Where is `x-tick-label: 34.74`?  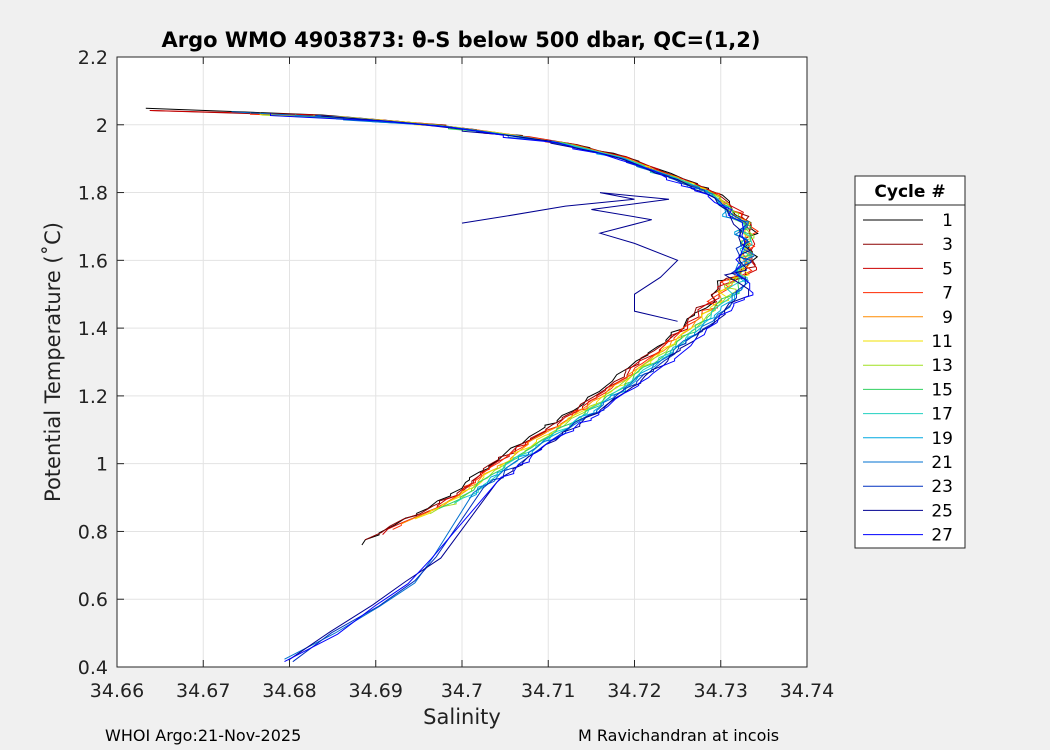
x-tick-label: 34.74 is located at coordinates (807, 691).